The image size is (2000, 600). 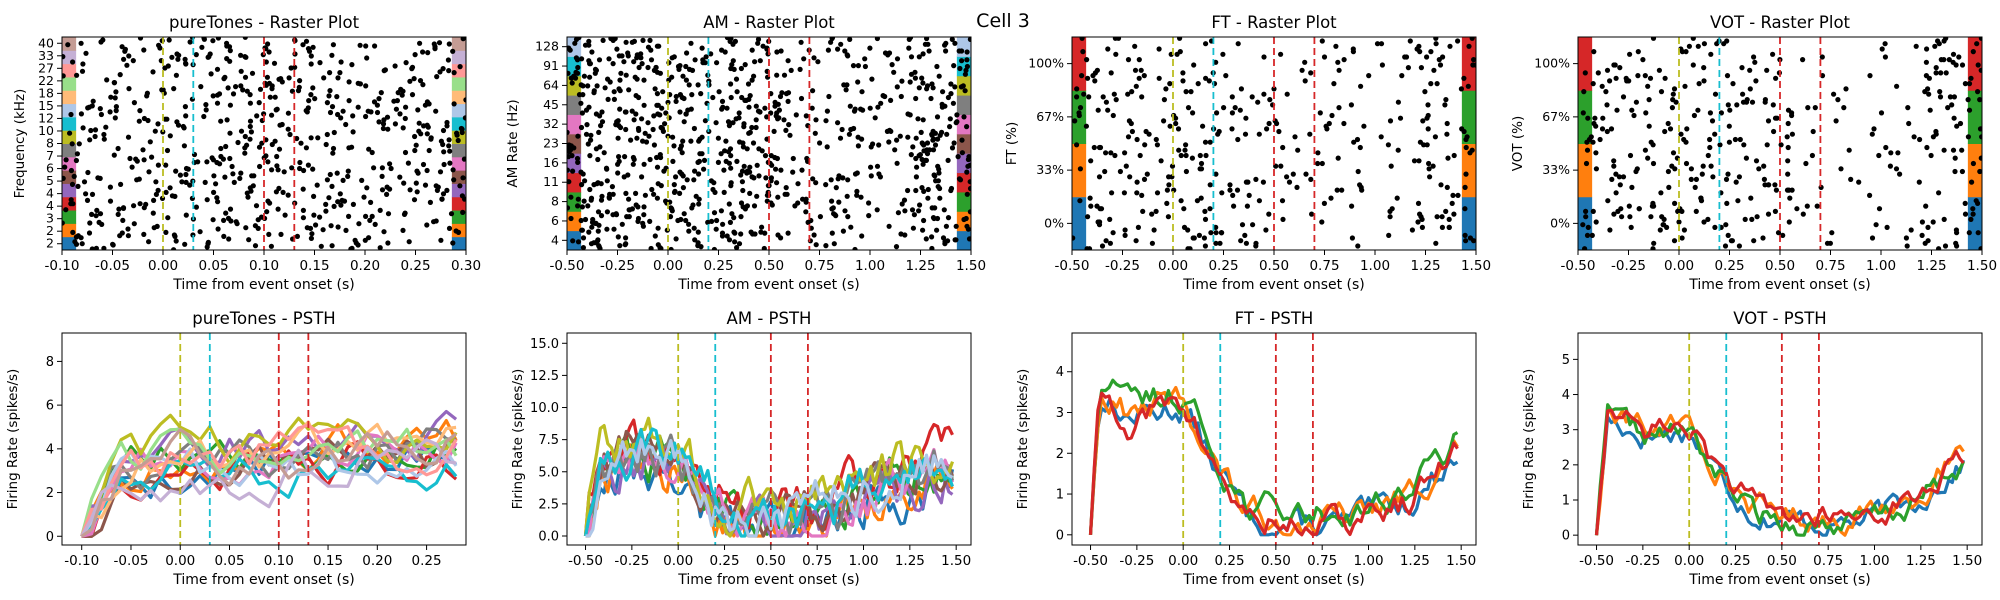 I want to click on axes-frame, so click(x=264, y=439).